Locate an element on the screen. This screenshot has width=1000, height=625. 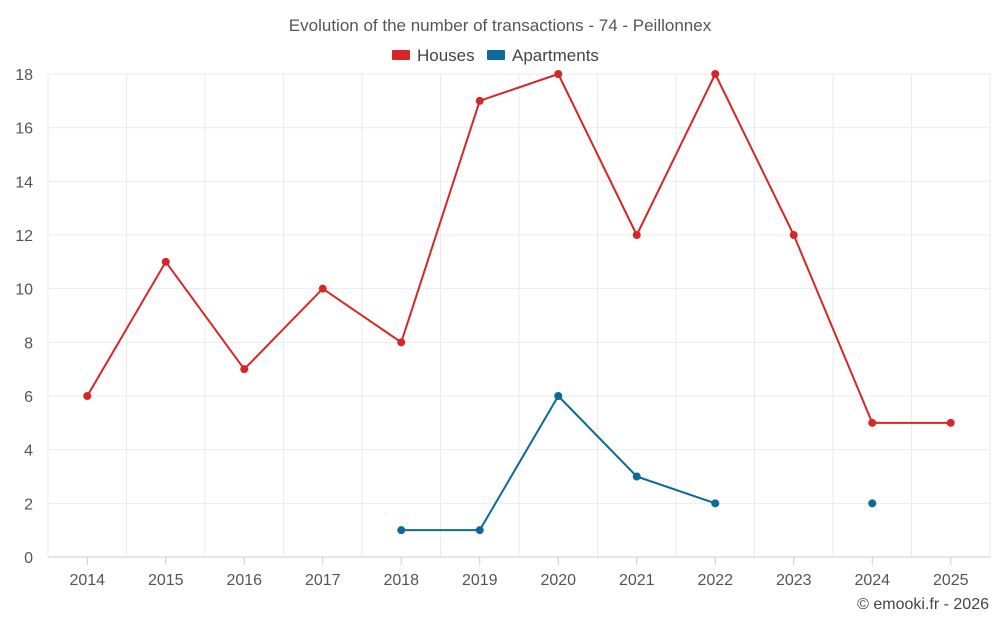
legend-label-houses: Houses is located at coordinates (446, 55).